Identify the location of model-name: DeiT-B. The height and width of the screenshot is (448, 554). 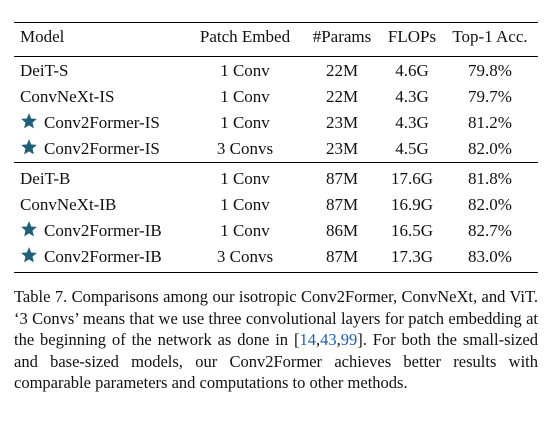
(45, 178).